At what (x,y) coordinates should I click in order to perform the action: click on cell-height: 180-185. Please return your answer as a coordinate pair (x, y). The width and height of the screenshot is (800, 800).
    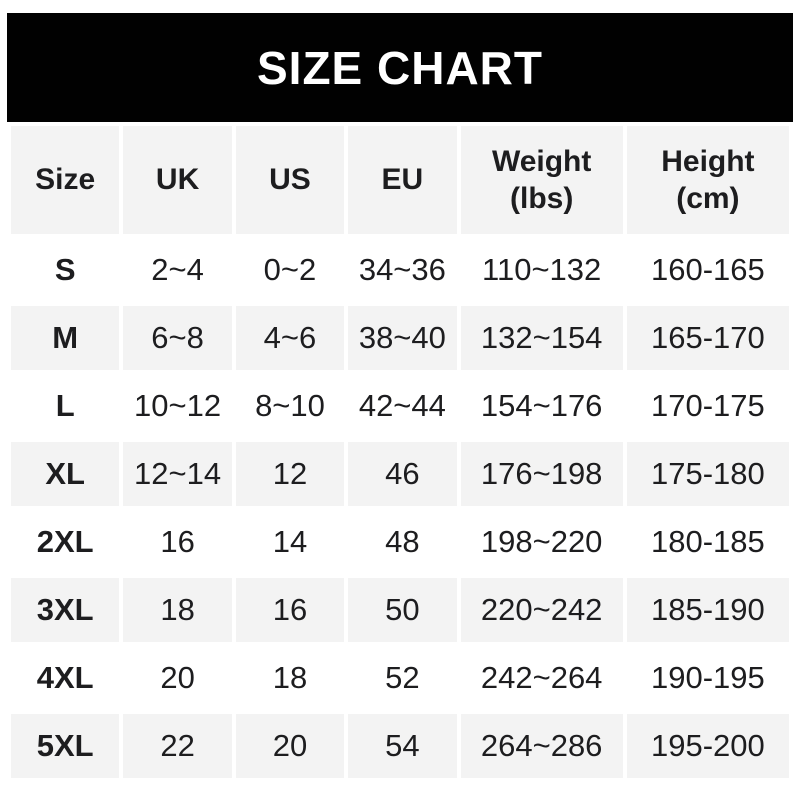
    Looking at the image, I should click on (707, 542).